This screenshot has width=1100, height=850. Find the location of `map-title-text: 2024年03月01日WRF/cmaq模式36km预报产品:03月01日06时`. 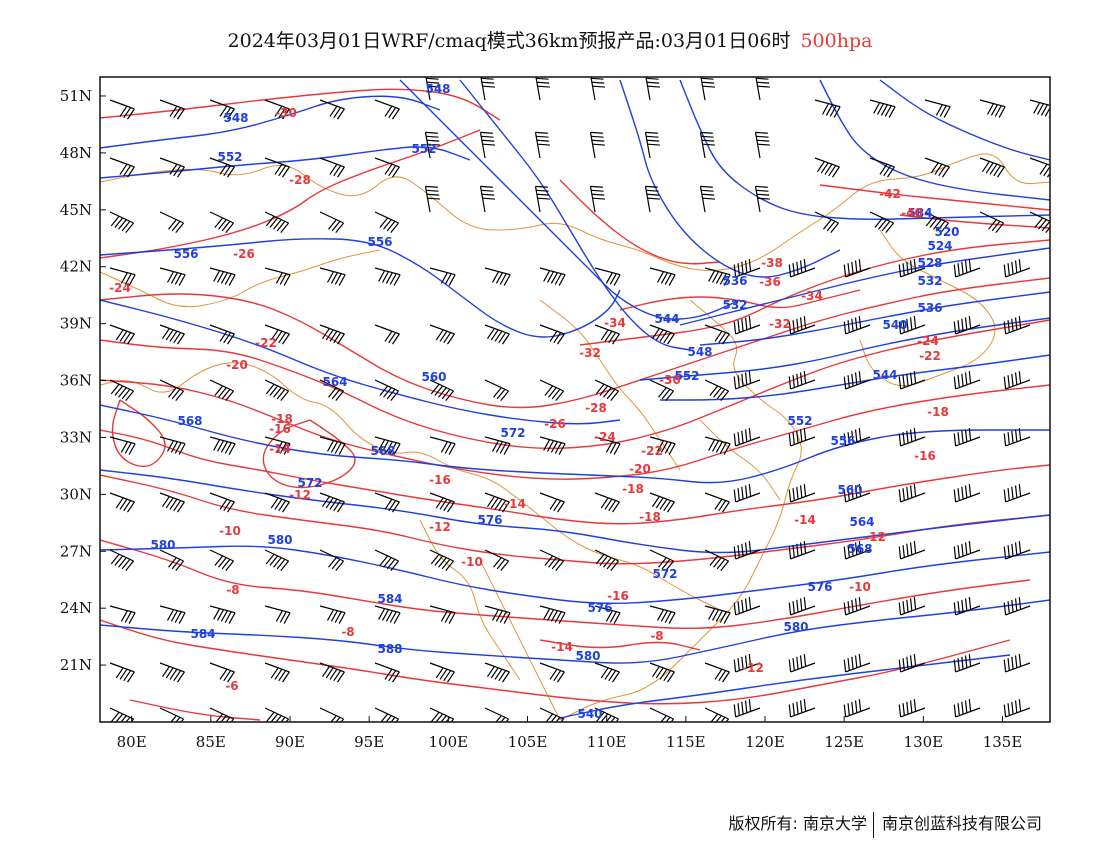

map-title-text: 2024年03月01日WRF/cmaq模式36km预报产品:03月01日06时 is located at coordinates (509, 41).